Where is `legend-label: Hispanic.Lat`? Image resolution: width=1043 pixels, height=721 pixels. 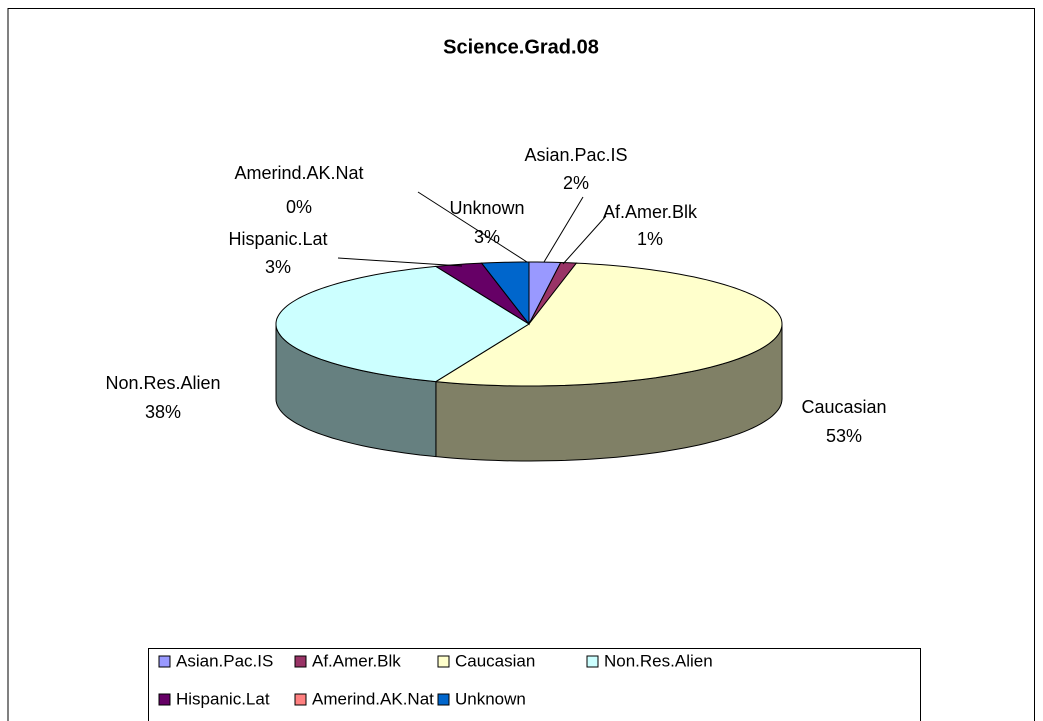
legend-label: Hispanic.Lat is located at coordinates (223, 698).